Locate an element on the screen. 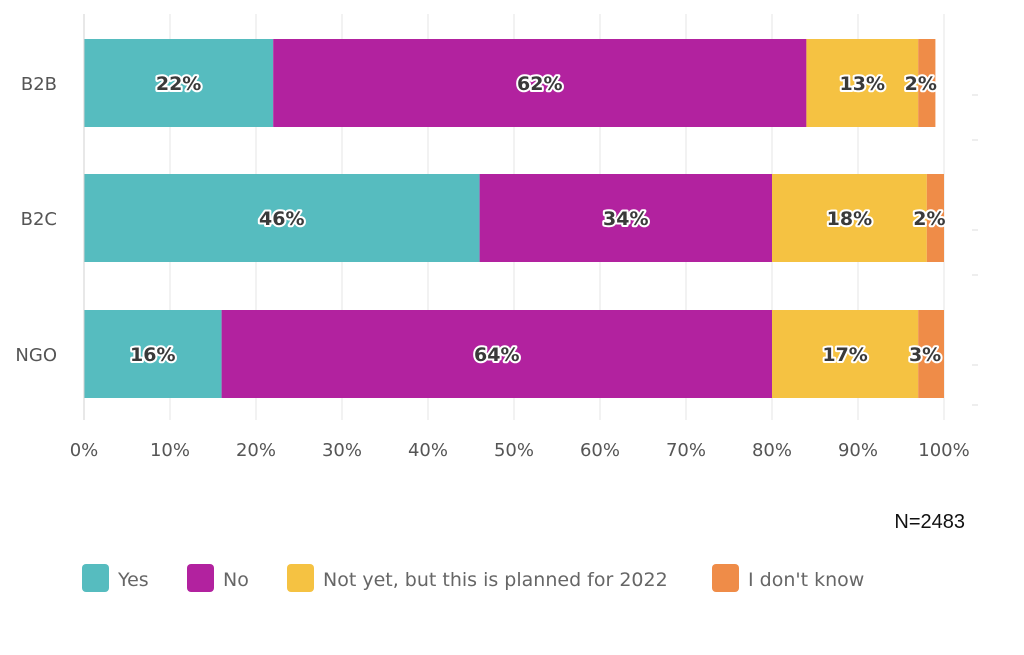 Image resolution: width=1024 pixels, height=655 pixels. data-label: 22% is located at coordinates (178, 84).